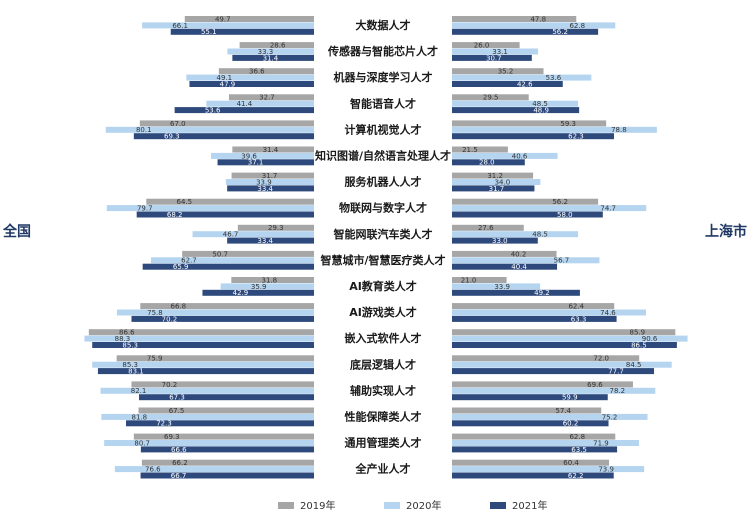  Describe the element at coordinates (170, 385) in the screenshot. I see `left-value-label: 70.2` at that location.